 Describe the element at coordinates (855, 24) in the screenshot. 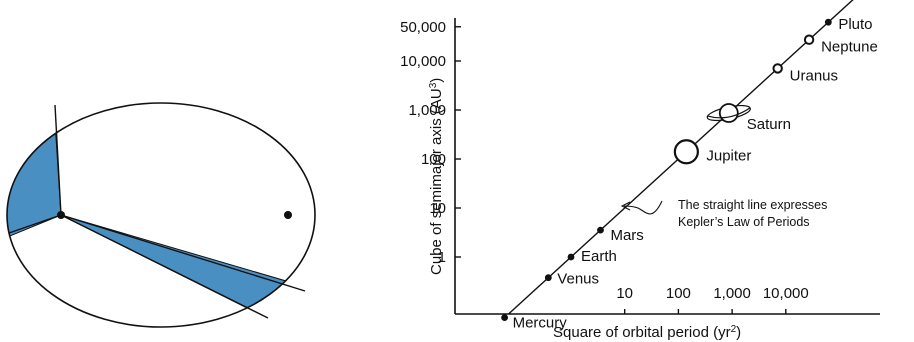

I see `label-pluto: Pluto` at that location.